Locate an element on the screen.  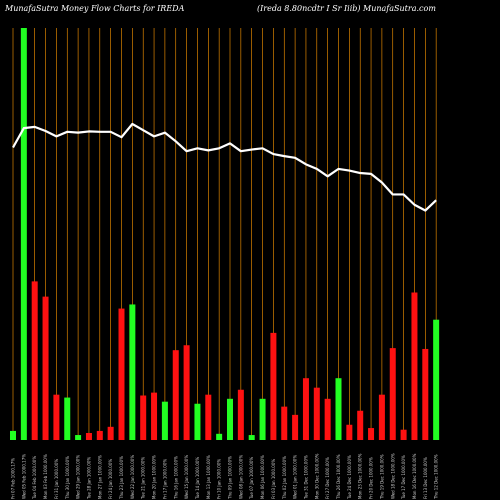
x-tick-label: Mon 27 Jan 1000.00% is located at coordinates (99, 477).